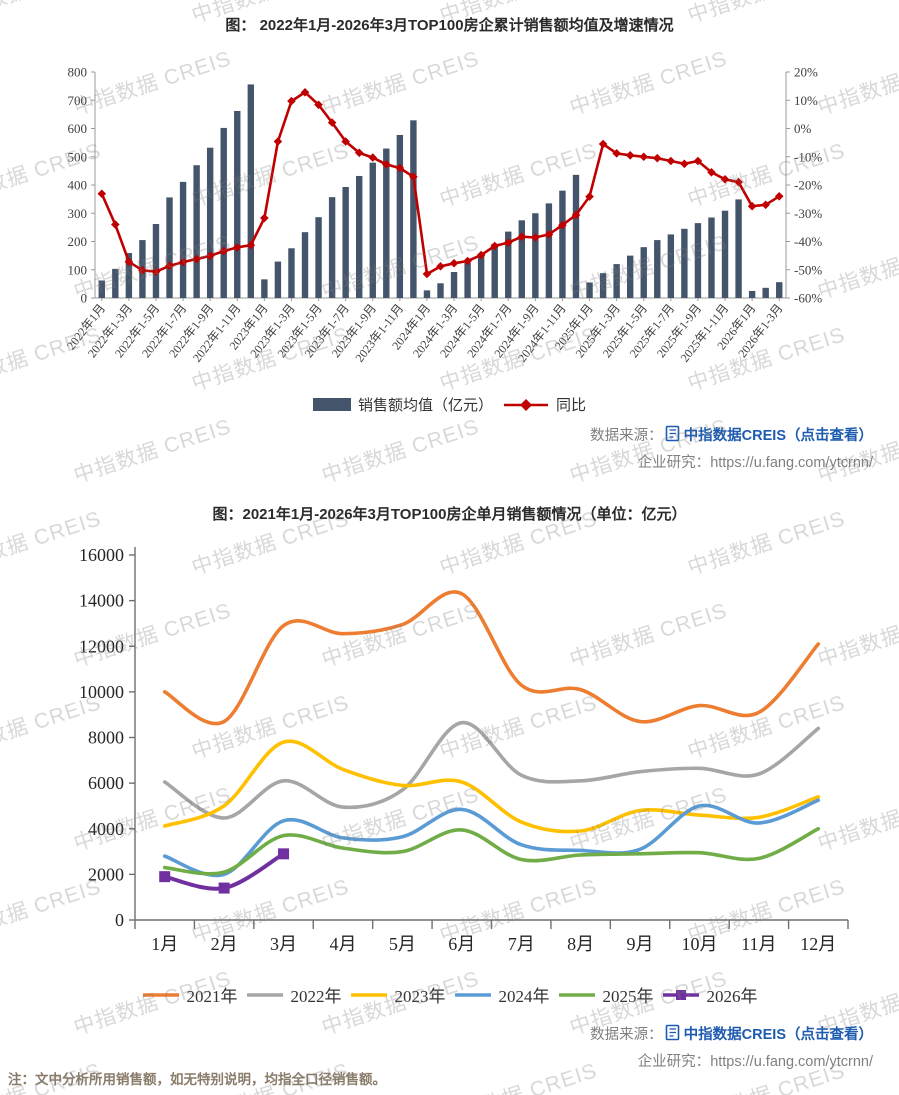  I want to click on left-tick-label: 400, so click(78, 185).